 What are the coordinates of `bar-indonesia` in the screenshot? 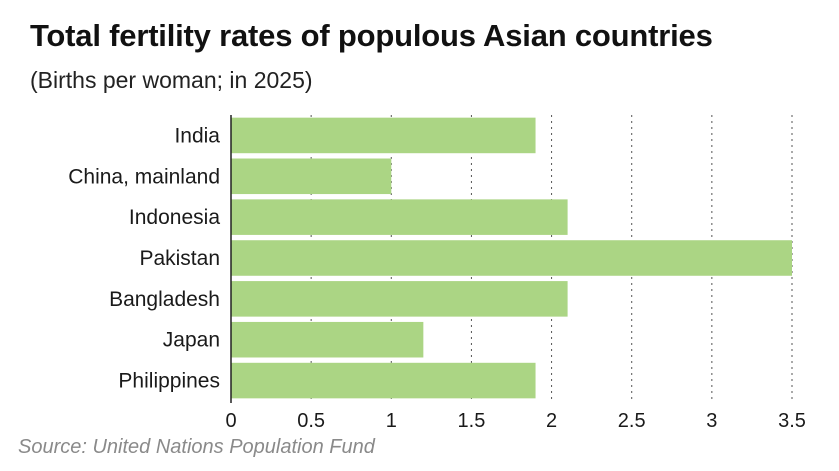 It's located at (399, 217).